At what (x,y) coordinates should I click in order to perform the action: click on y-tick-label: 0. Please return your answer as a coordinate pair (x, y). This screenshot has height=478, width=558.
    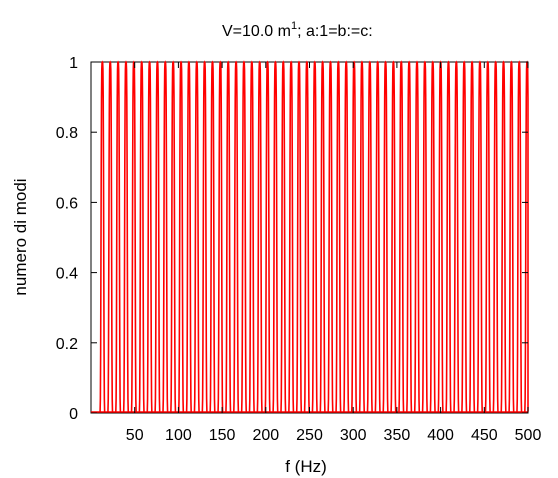
    Looking at the image, I should click on (73, 414).